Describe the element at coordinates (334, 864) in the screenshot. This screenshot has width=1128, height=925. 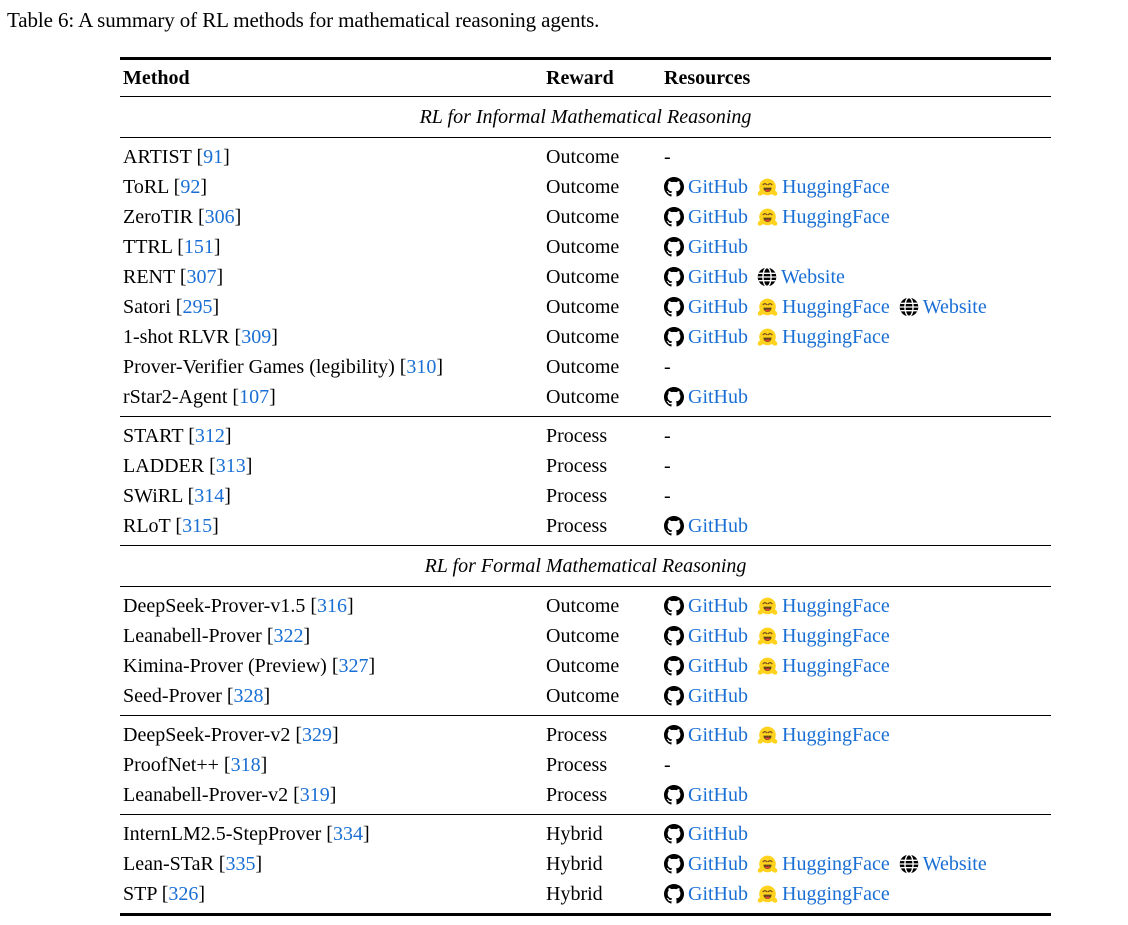
I see `method-cell: Lean-STaR [335]` at that location.